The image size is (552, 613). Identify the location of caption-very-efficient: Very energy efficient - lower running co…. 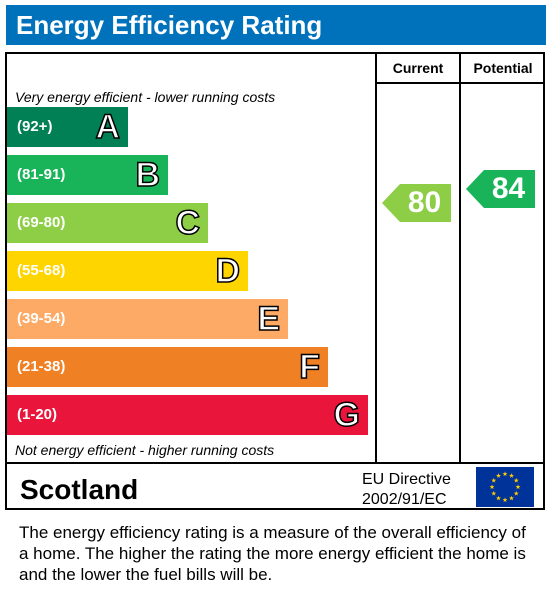
(145, 97).